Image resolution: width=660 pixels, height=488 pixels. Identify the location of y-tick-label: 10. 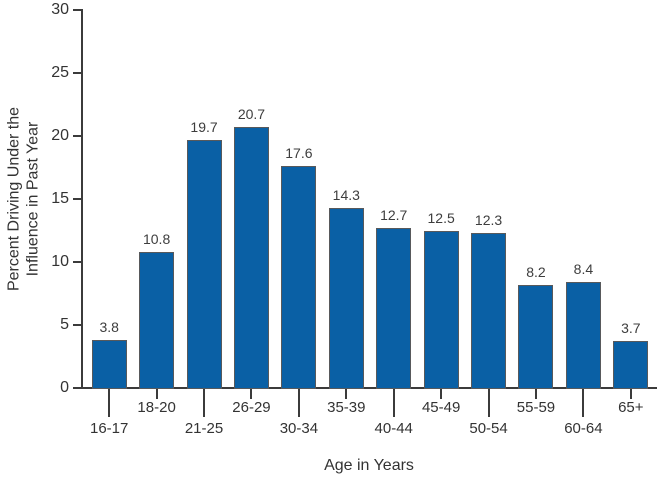
(60, 261).